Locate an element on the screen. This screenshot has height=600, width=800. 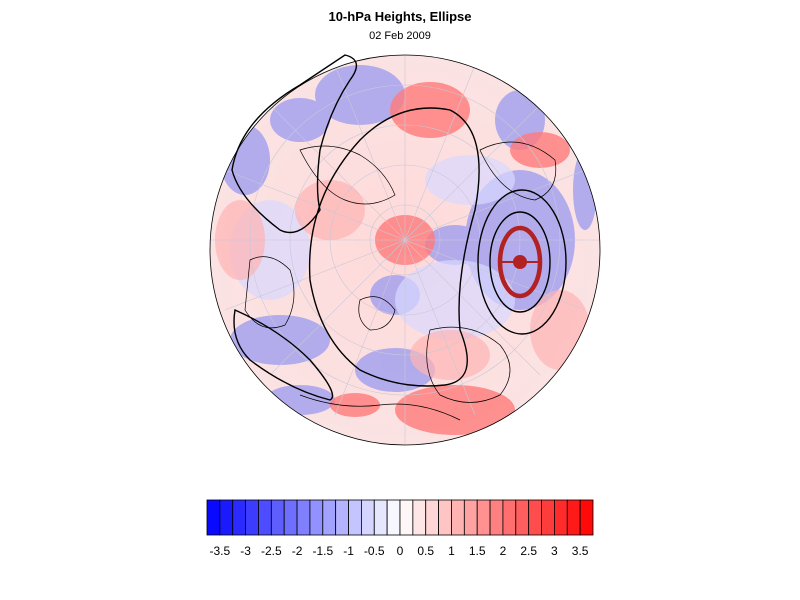
colorbar-tick-label: -2 is located at coordinates (297, 551).